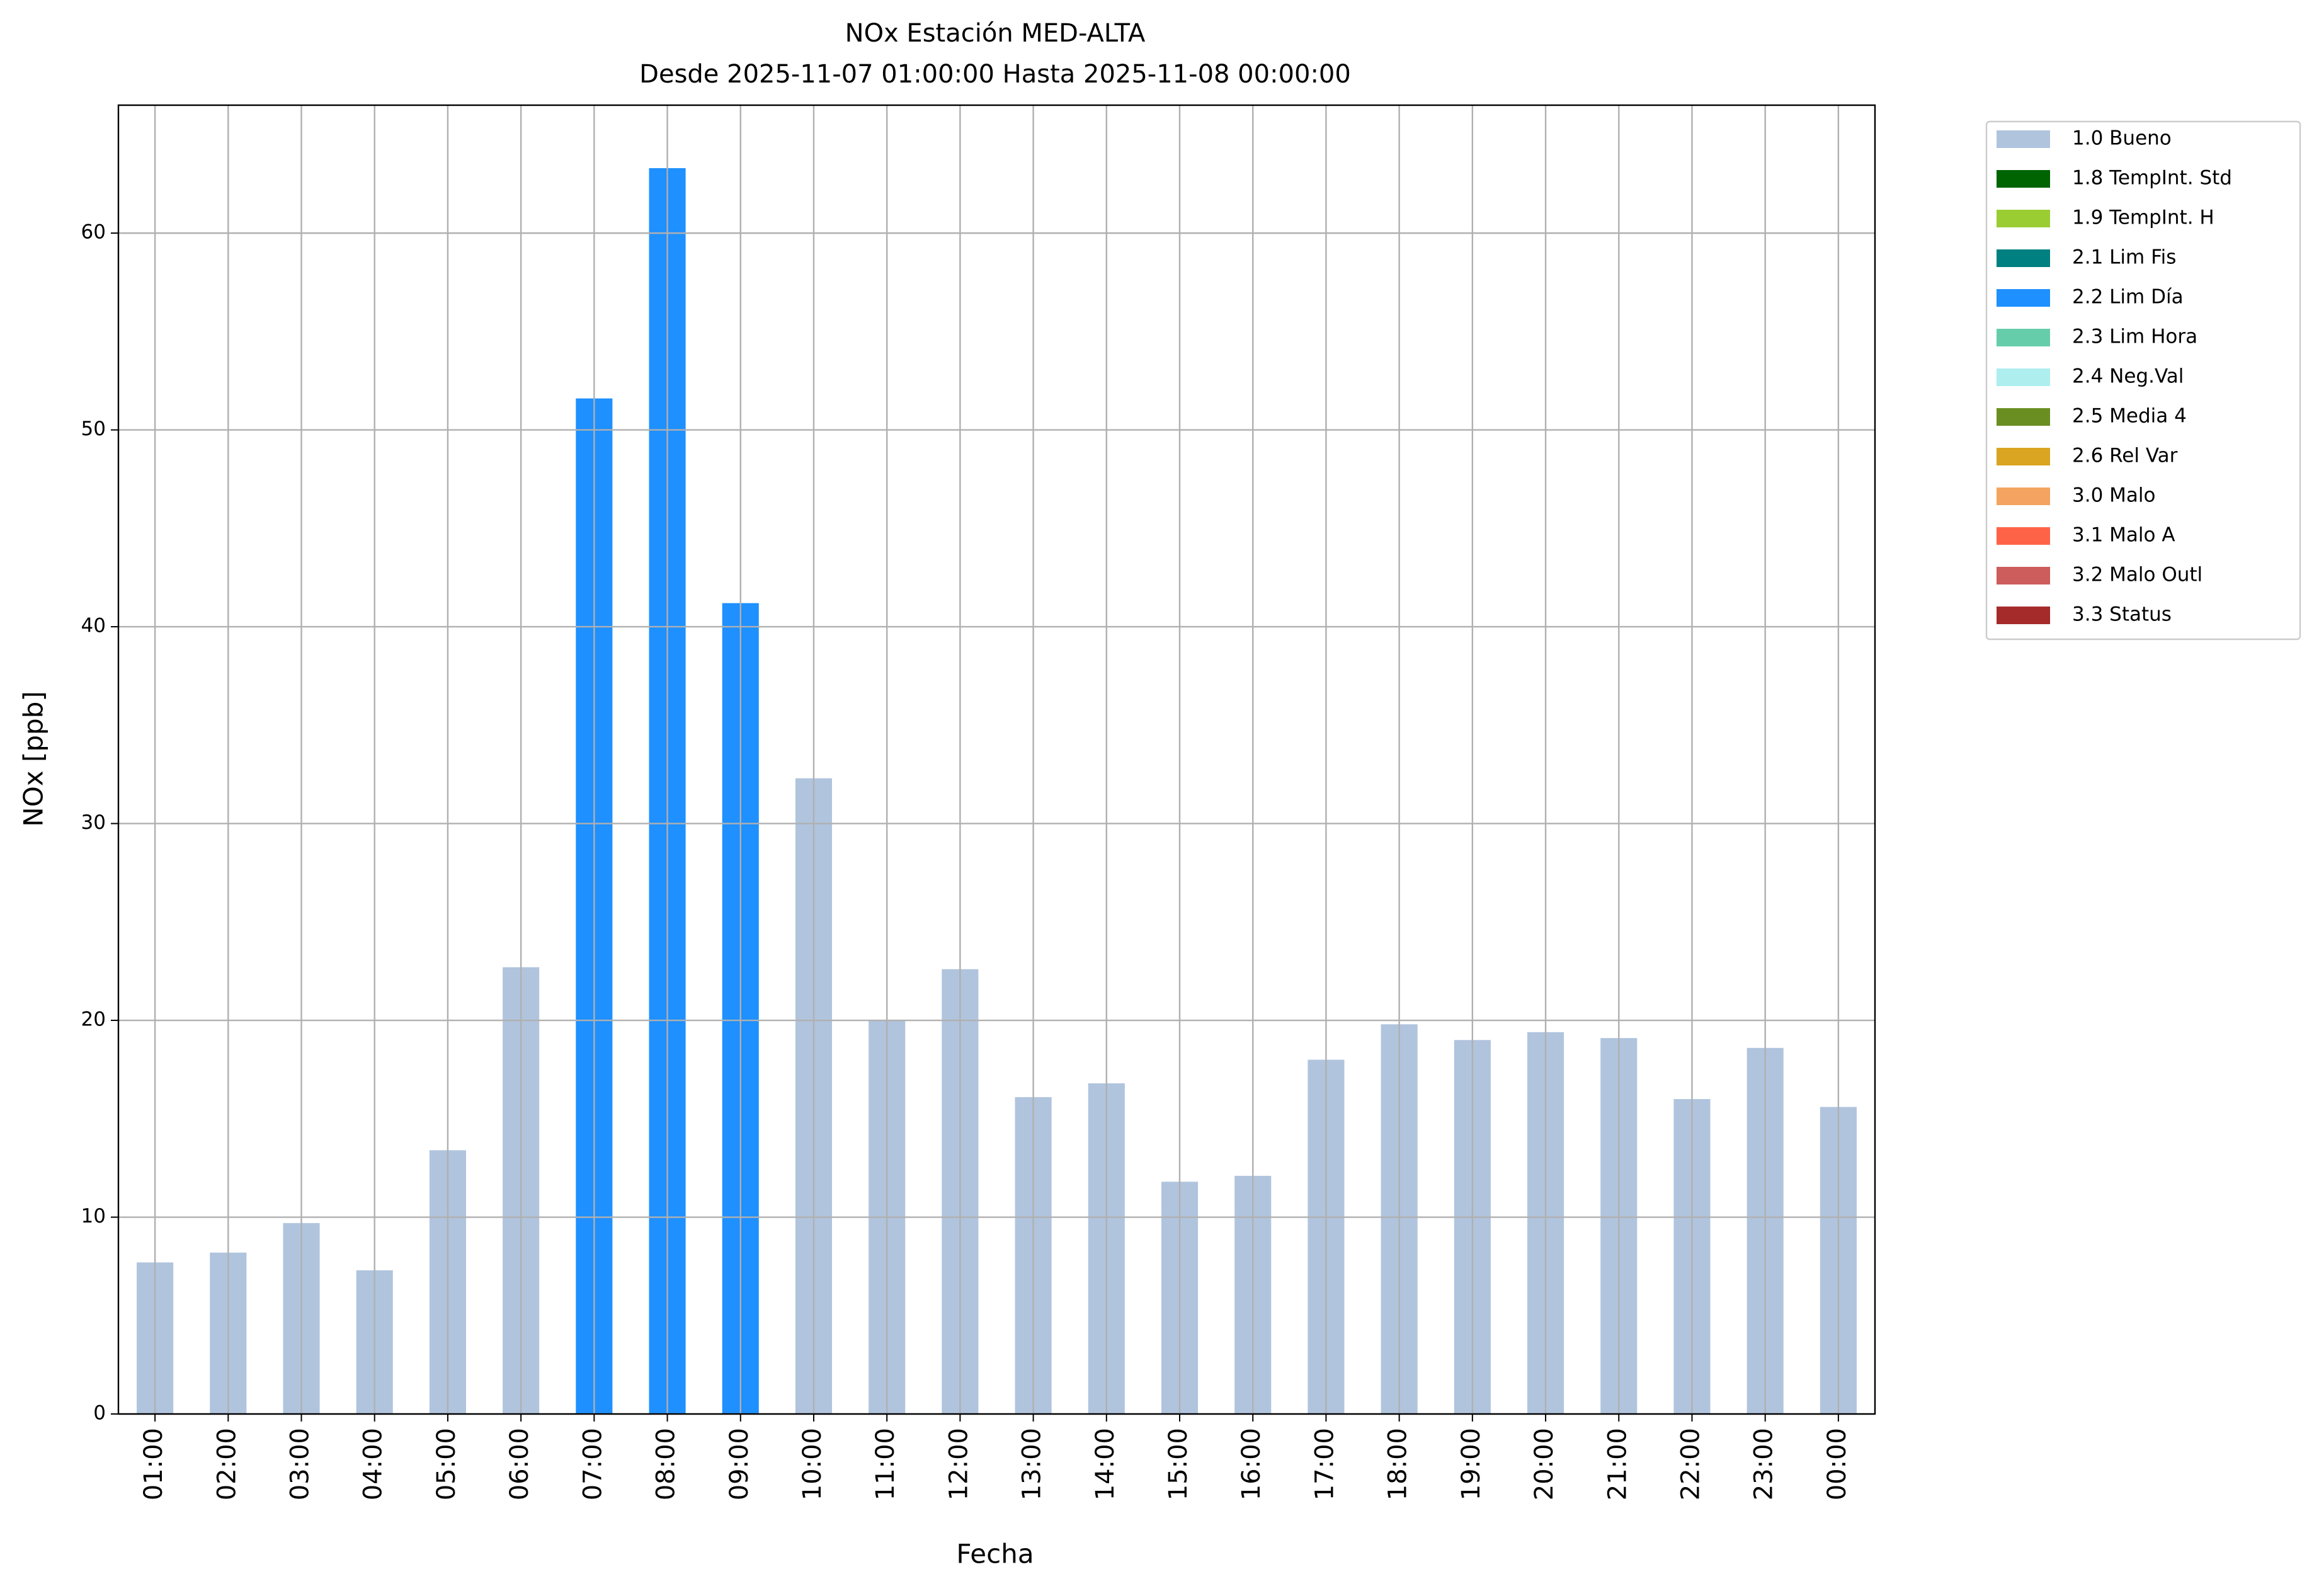  What do you see at coordinates (1398, 1464) in the screenshot?
I see `x-tick-label: 18:00` at bounding box center [1398, 1464].